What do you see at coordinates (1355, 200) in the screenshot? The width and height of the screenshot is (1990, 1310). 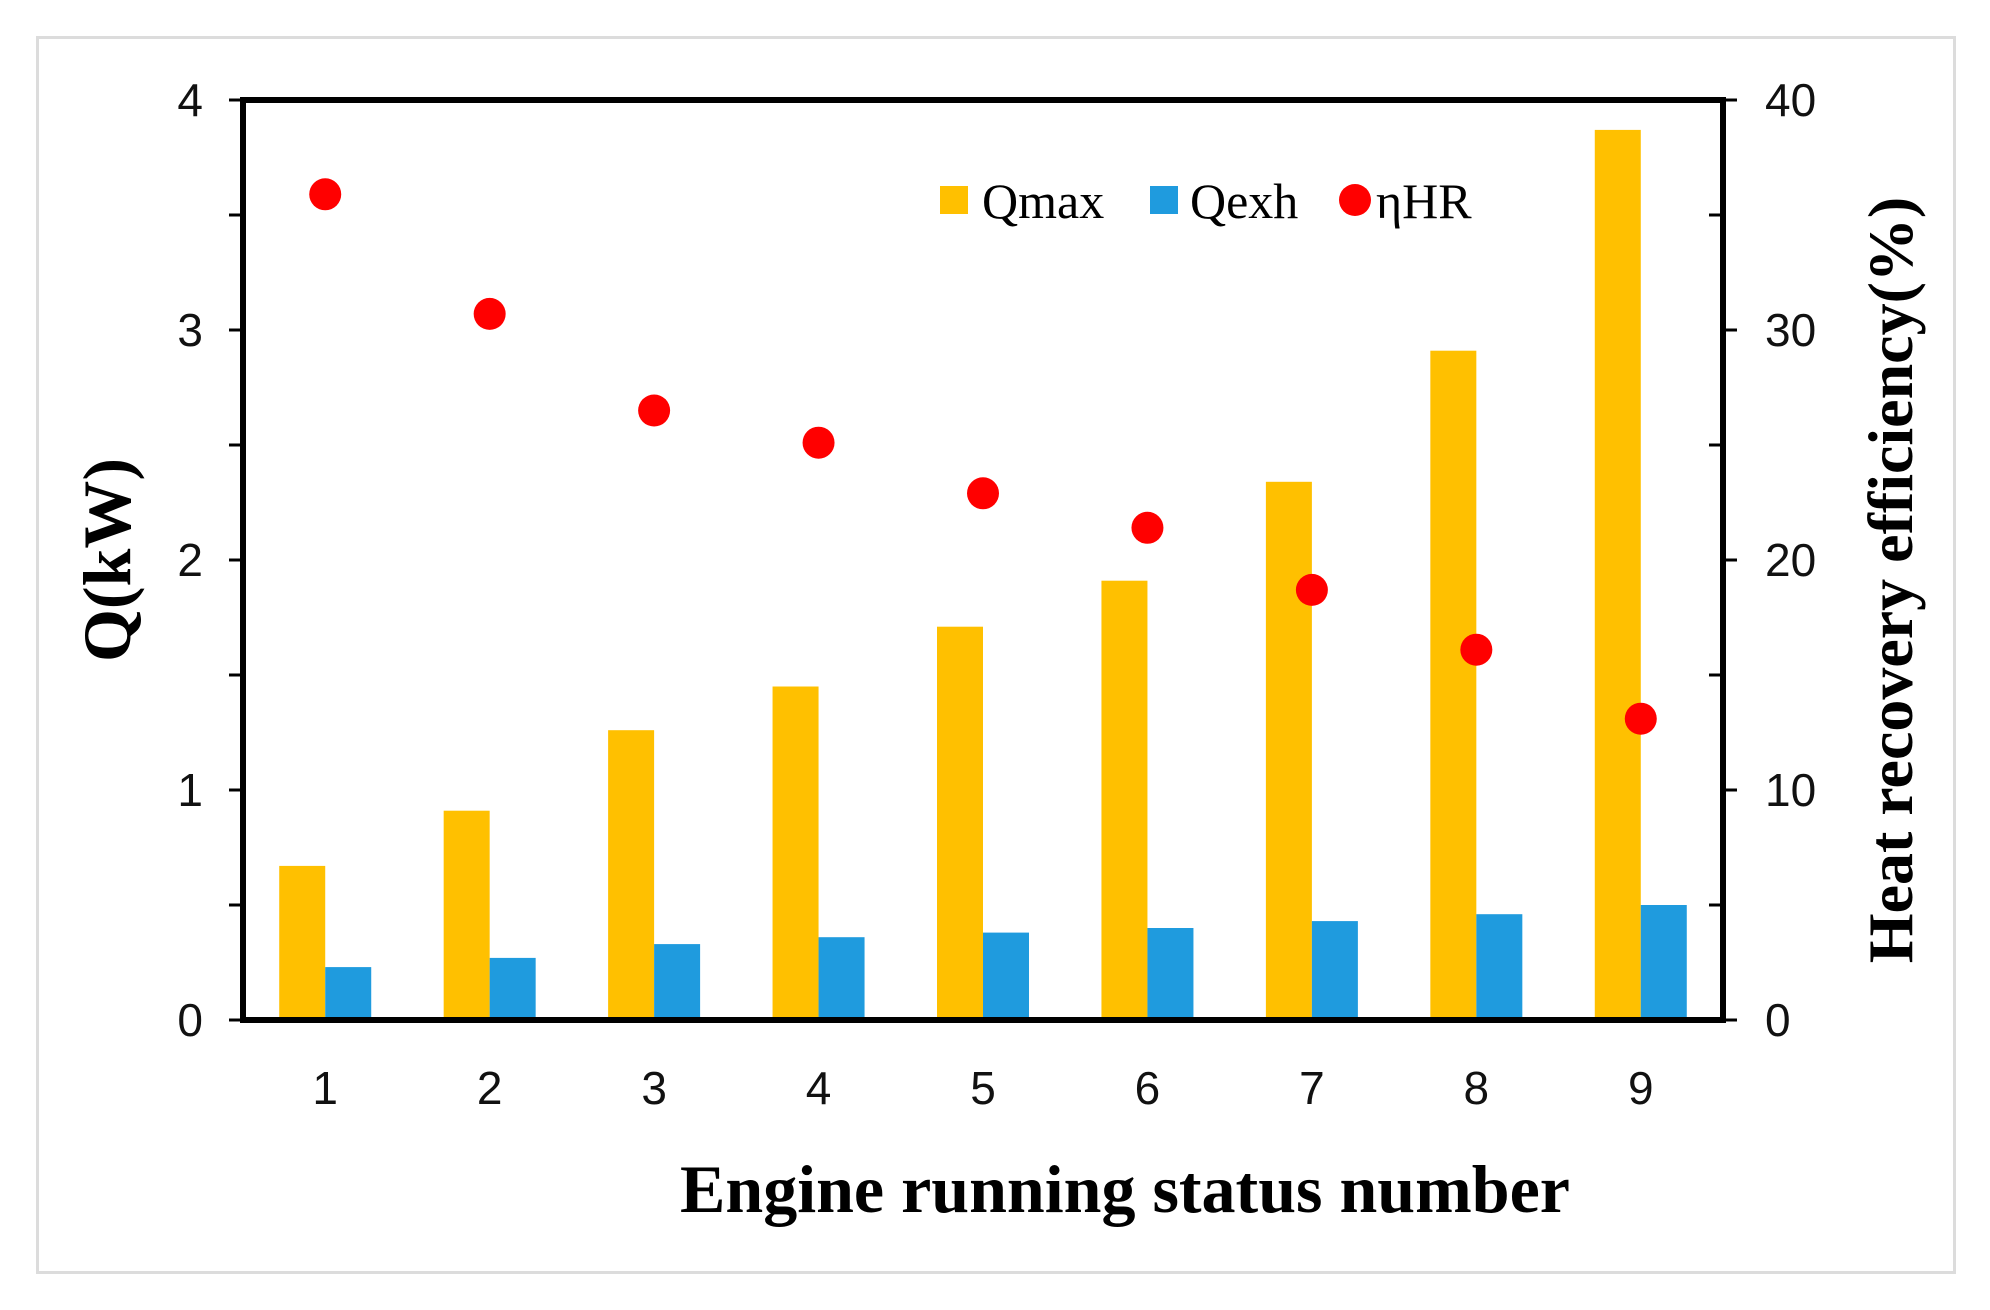 I see `legend-marker-etahr` at bounding box center [1355, 200].